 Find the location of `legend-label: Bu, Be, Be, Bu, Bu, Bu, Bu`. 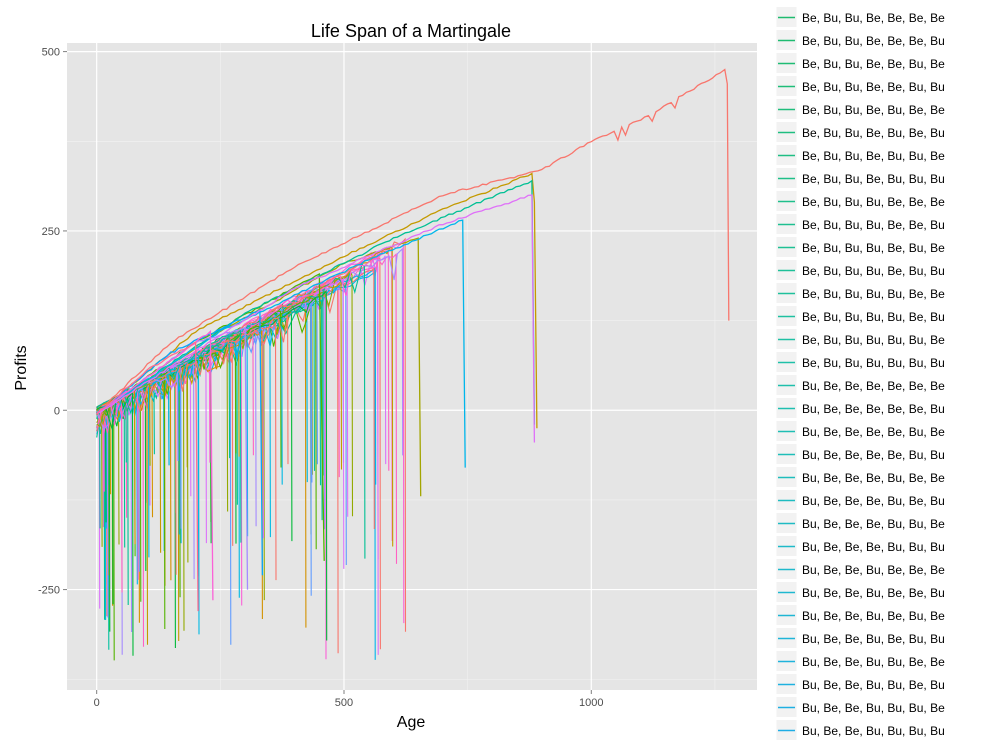

legend-label: Bu, Be, Be, Bu, Bu, Bu, Bu is located at coordinates (873, 731).